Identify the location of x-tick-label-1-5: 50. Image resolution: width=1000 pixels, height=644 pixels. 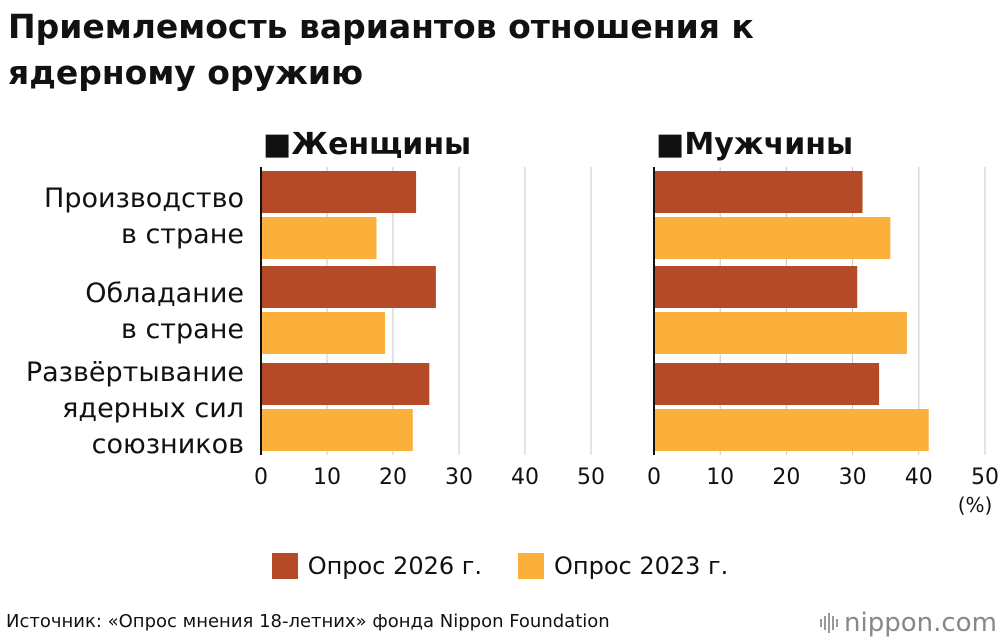
(985, 477).